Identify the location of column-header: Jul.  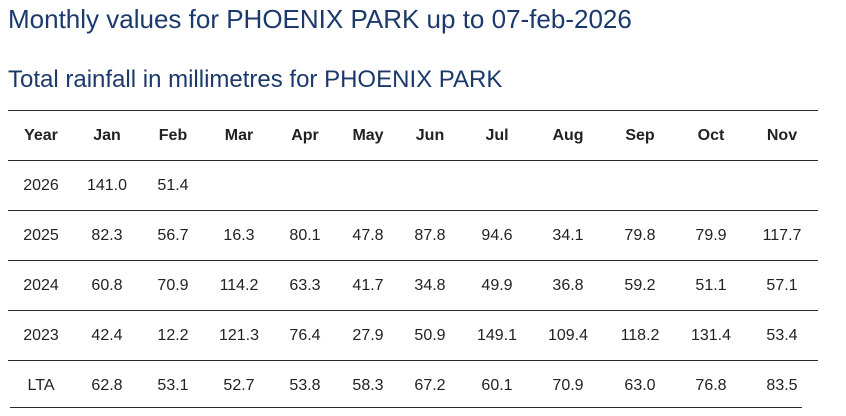
(497, 135).